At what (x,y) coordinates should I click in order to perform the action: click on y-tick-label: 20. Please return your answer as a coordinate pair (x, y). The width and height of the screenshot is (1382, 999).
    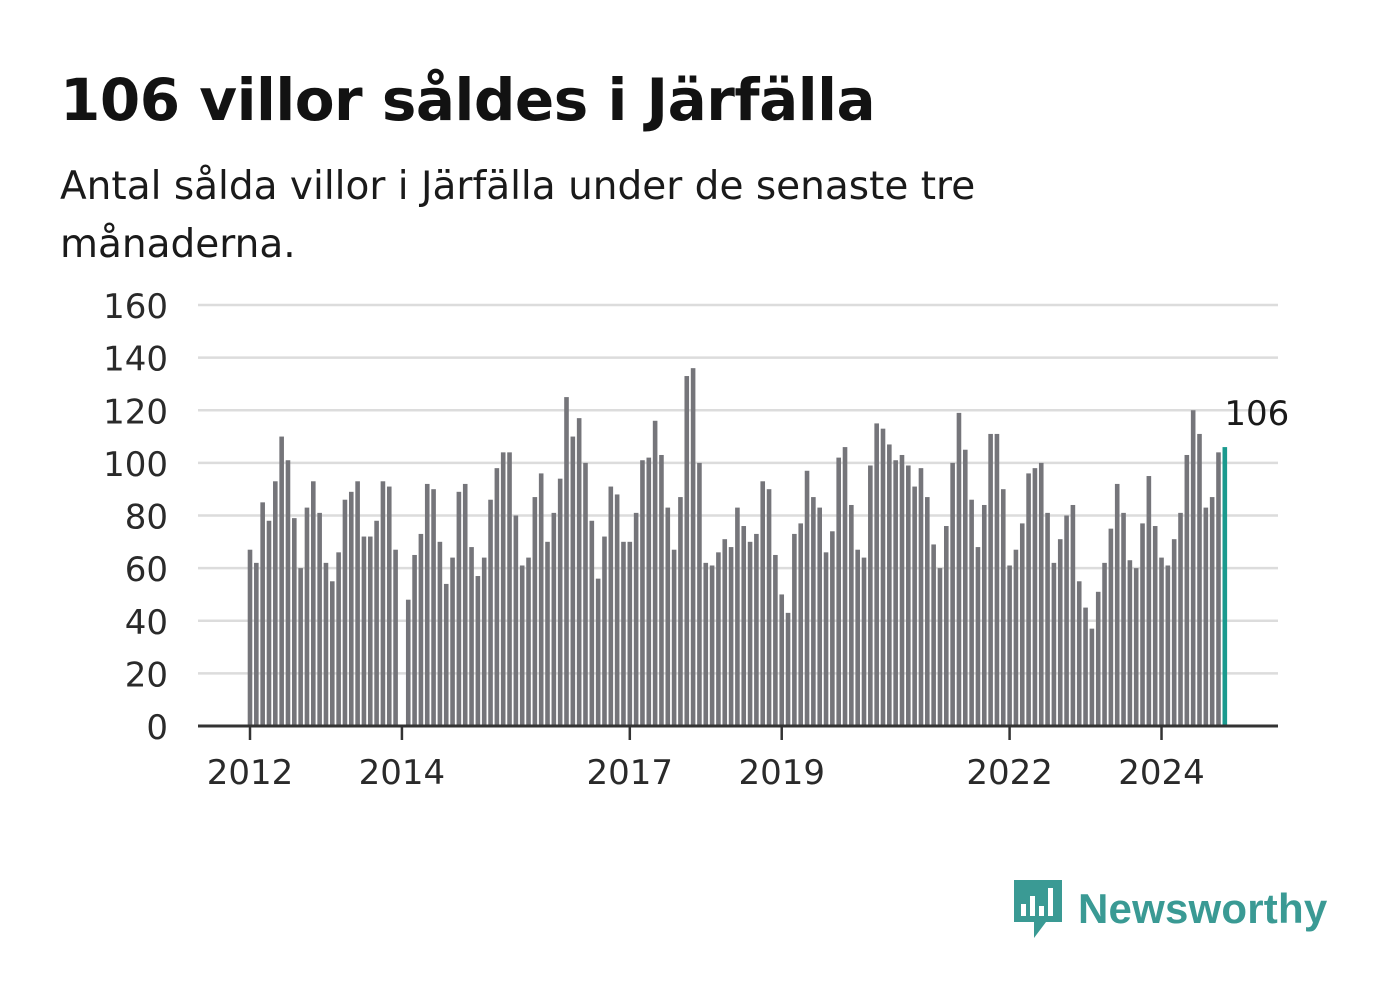
    Looking at the image, I should click on (146, 675).